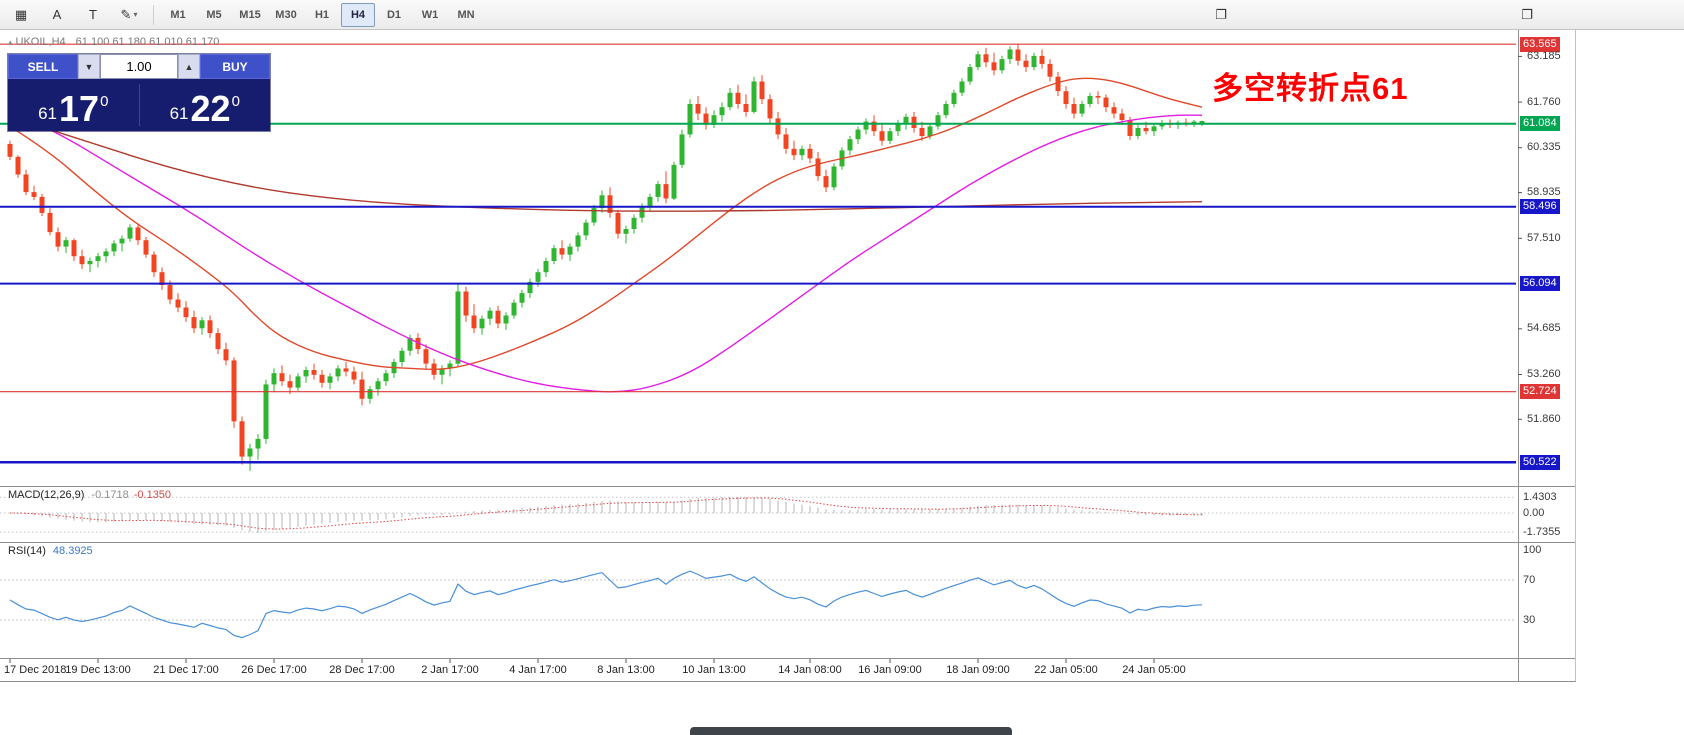 This screenshot has height=735, width=1684. I want to click on rsi-title: RSI(14), so click(27, 551).